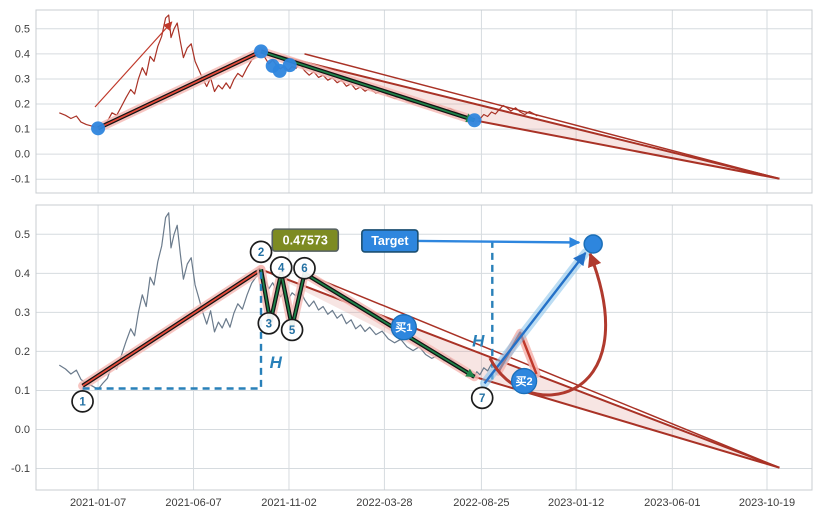  I want to click on pivot-number-label: 6, so click(304, 269).